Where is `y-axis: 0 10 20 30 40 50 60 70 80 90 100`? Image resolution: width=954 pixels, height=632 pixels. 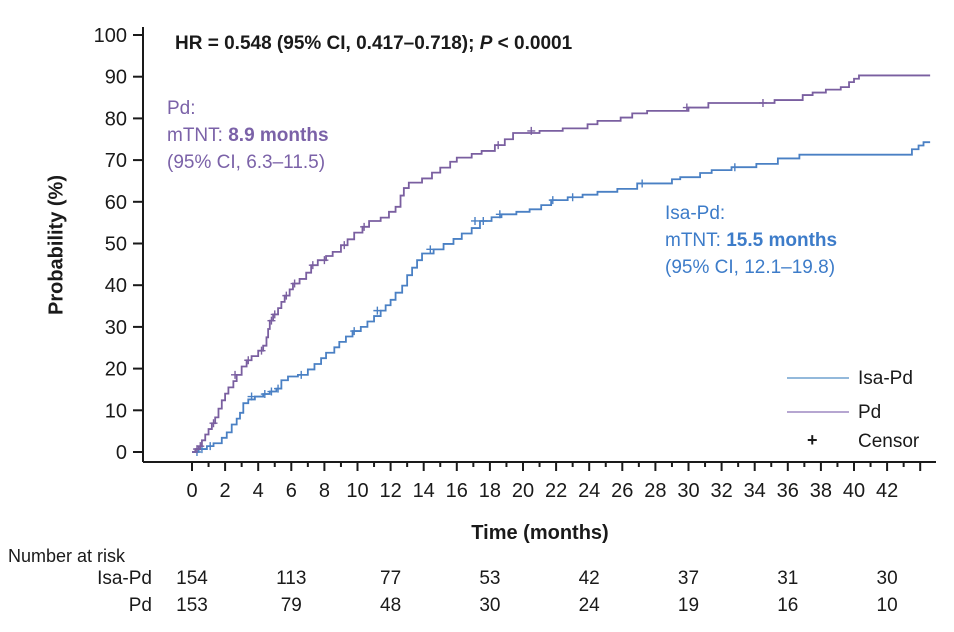
y-axis: 0 10 20 30 40 50 60 70 80 90 100 is located at coordinates (118, 244).